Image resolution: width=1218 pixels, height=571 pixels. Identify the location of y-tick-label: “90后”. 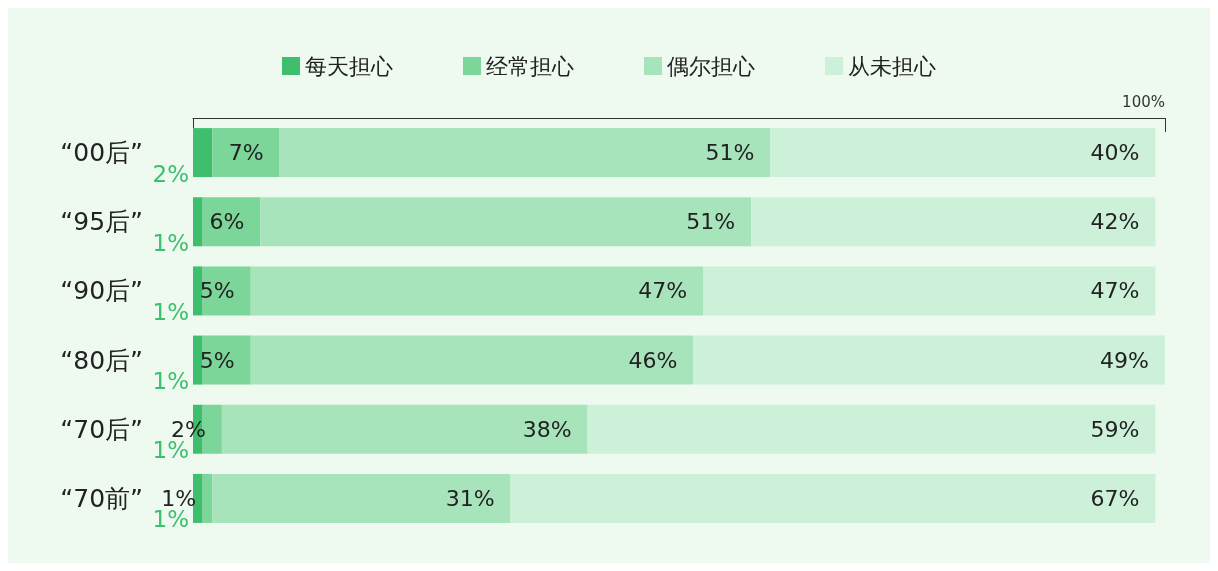
(101, 291).